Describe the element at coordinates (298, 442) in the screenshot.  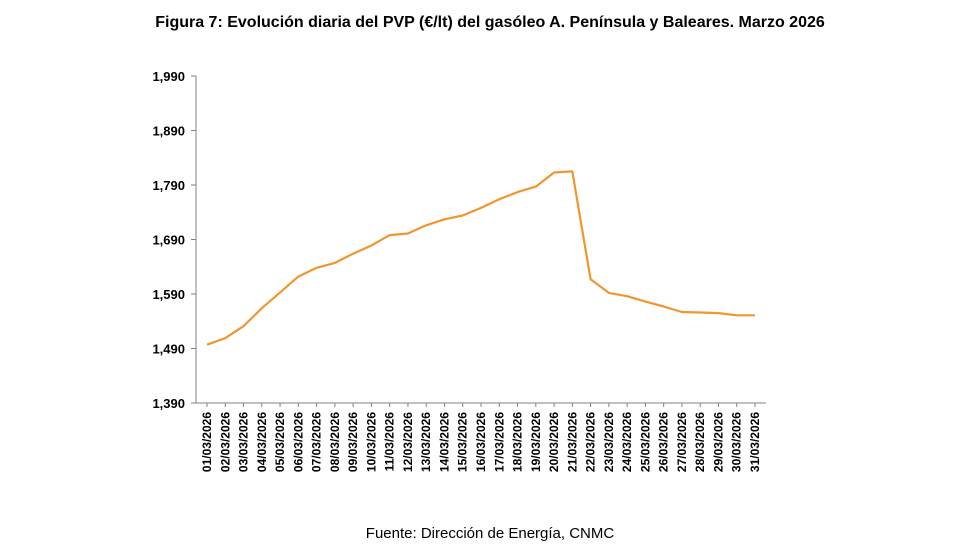
I see `x-tick-label: 06/03/2026` at that location.